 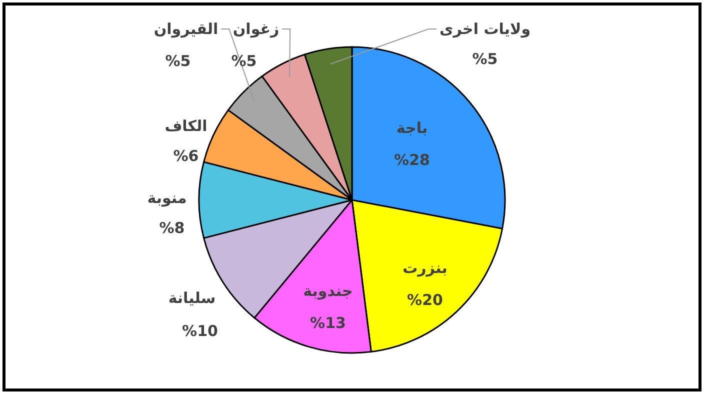 What do you see at coordinates (192, 298) in the screenshot?
I see `slice-label: سليانة` at bounding box center [192, 298].